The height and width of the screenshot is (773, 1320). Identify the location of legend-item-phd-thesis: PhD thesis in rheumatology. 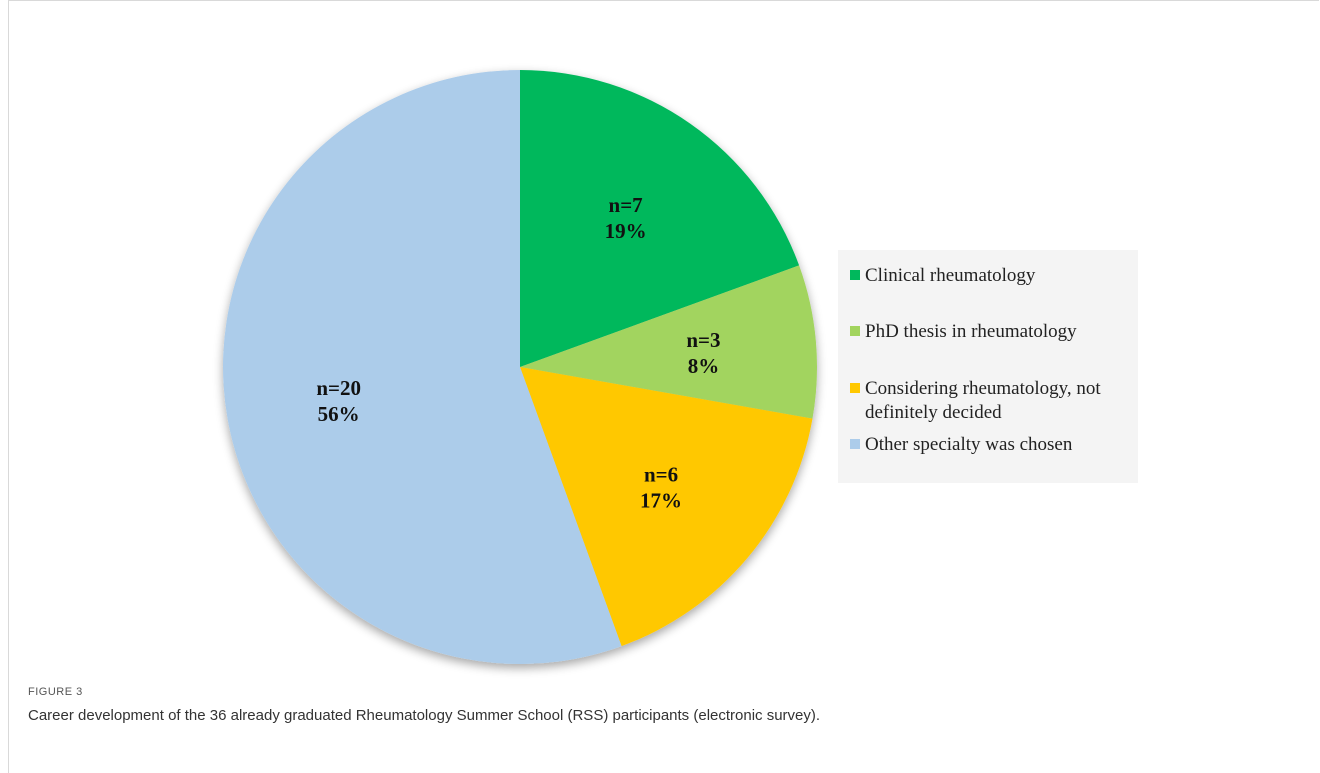
(963, 332).